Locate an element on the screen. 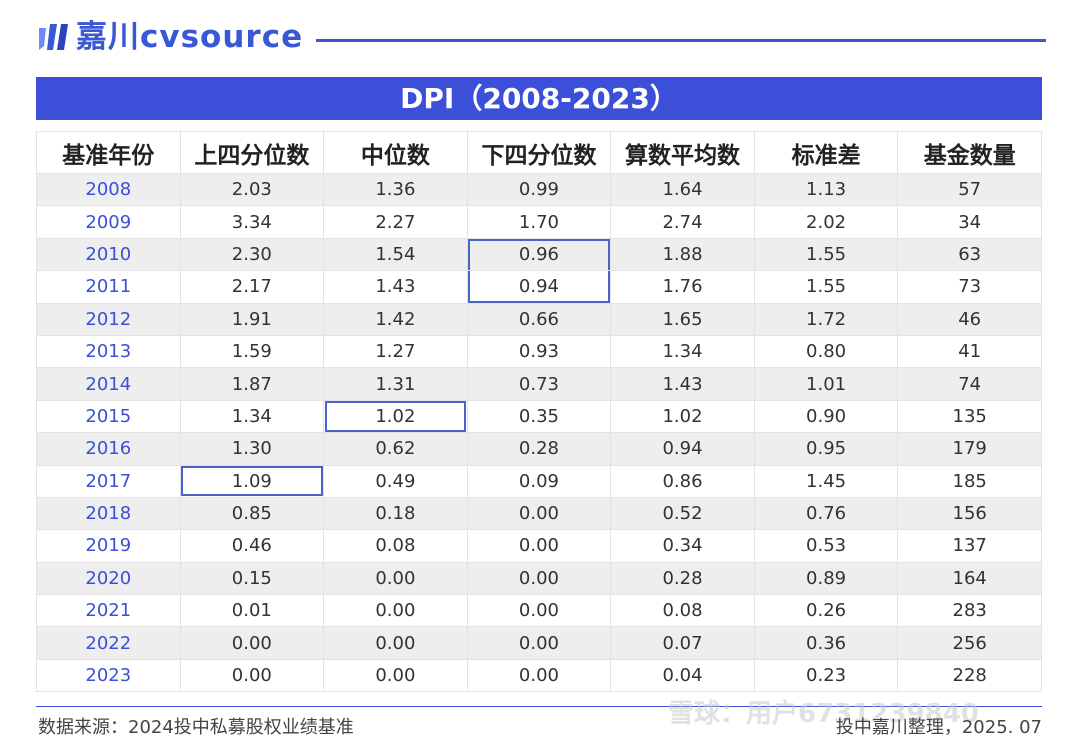 This screenshot has height=746, width=1080. table-cell: 0.35 is located at coordinates (539, 416).